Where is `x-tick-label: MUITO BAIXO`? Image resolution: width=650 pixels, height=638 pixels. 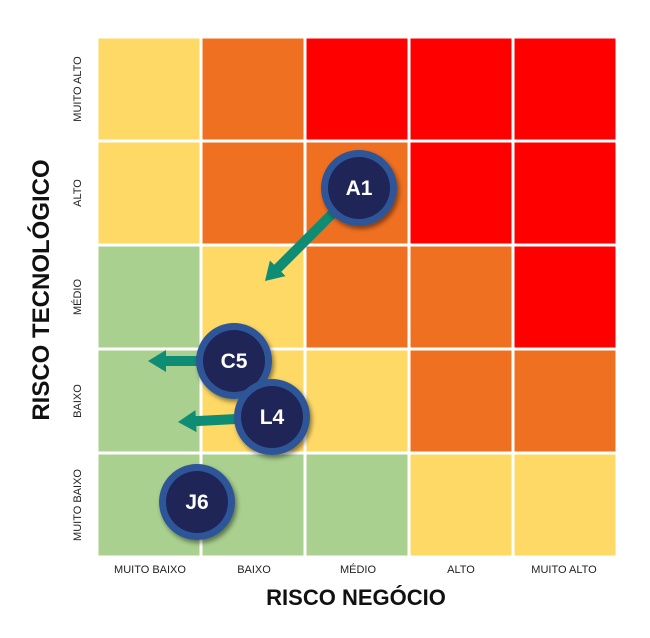 x-tick-label: MUITO BAIXO is located at coordinates (150, 570).